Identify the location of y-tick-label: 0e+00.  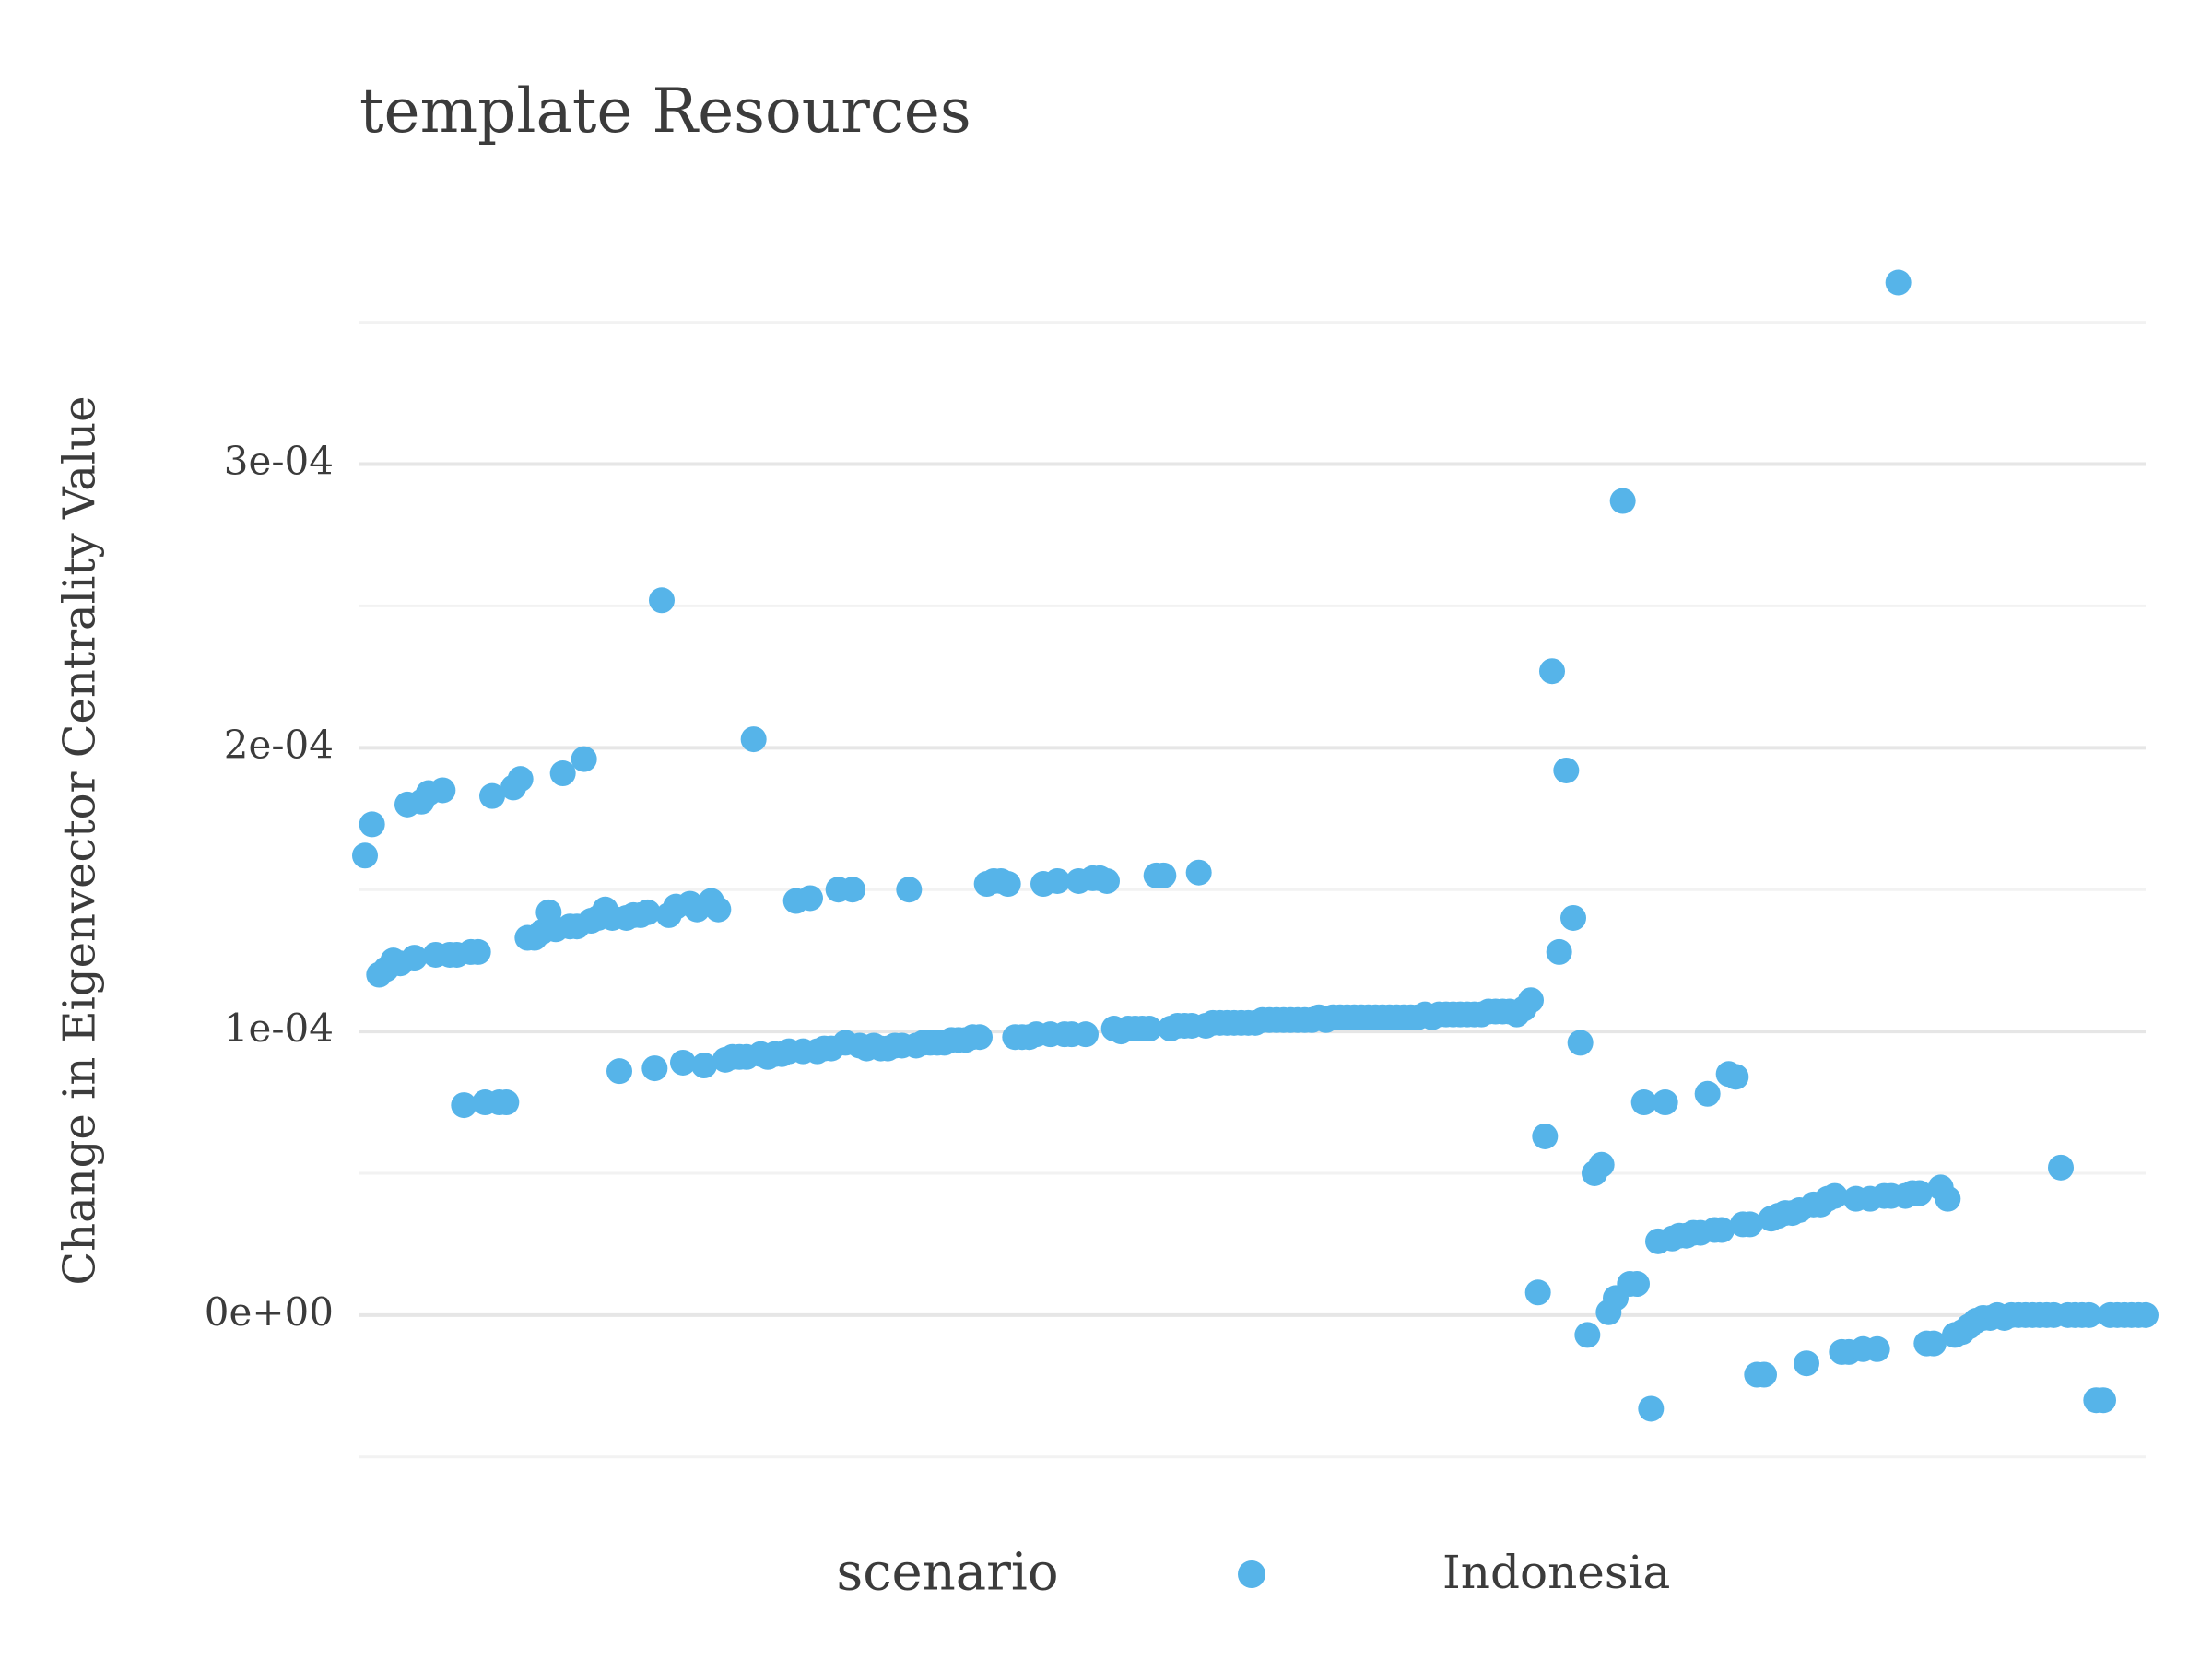
(269, 1312).